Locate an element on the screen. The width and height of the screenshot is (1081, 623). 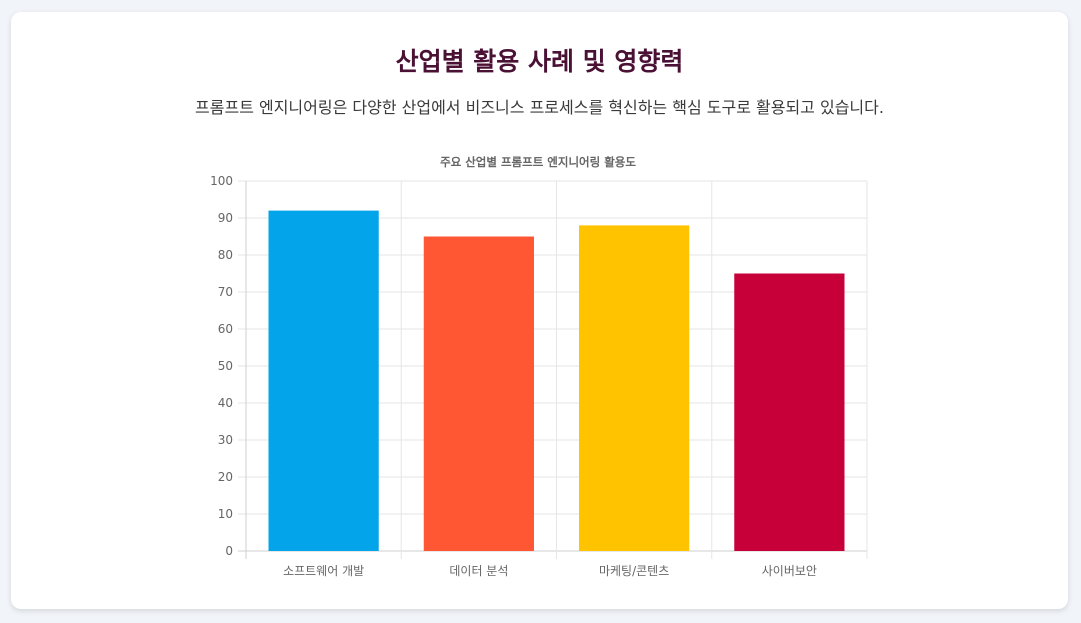
y-tick-label: 90 is located at coordinates (225, 218).